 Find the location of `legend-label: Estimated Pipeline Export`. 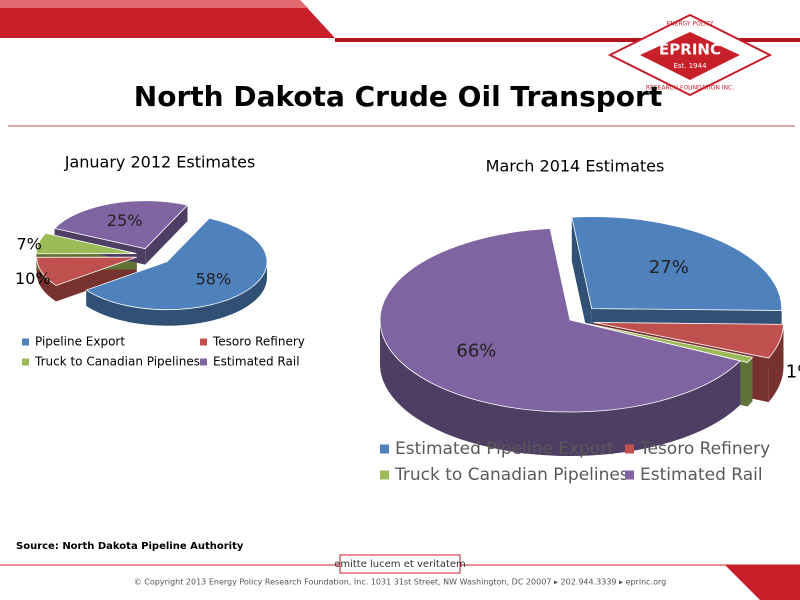

legend-label: Estimated Pipeline Export is located at coordinates (504, 449).